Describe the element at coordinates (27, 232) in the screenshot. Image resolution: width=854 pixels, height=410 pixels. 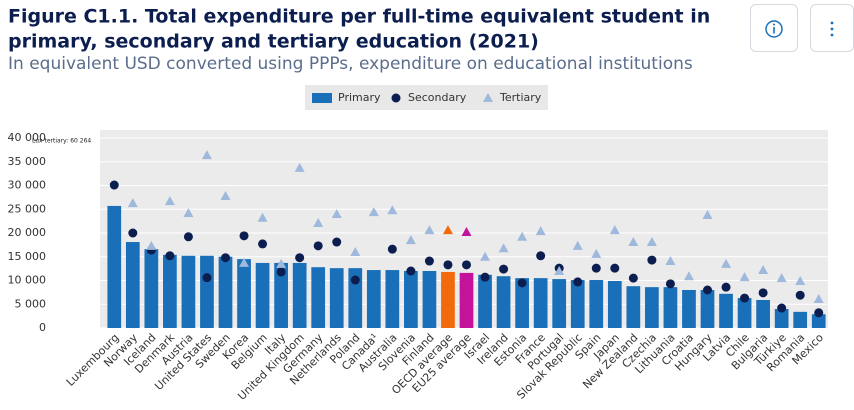
I see `y-tick-label: 20 000` at that location.